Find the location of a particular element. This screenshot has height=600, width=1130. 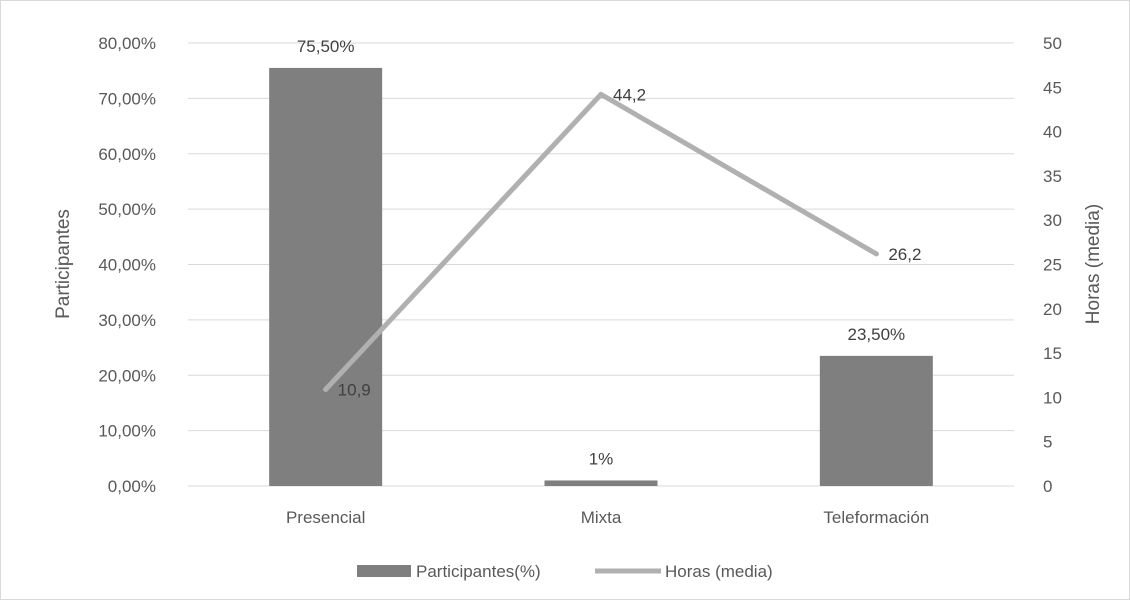

right-tick-label: 45 is located at coordinates (1052, 87).